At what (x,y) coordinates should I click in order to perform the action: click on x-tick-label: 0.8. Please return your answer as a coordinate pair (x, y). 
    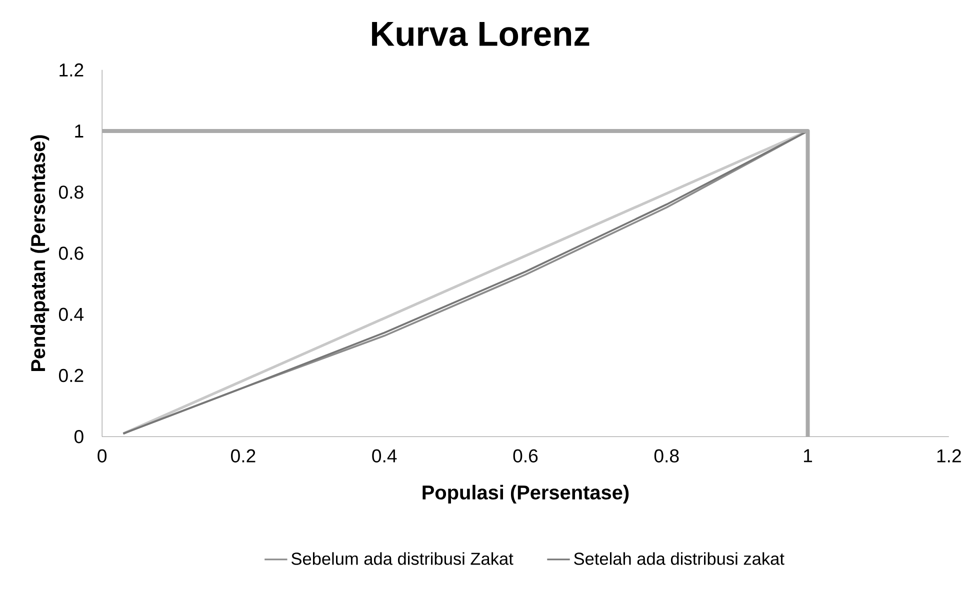
    Looking at the image, I should click on (666, 455).